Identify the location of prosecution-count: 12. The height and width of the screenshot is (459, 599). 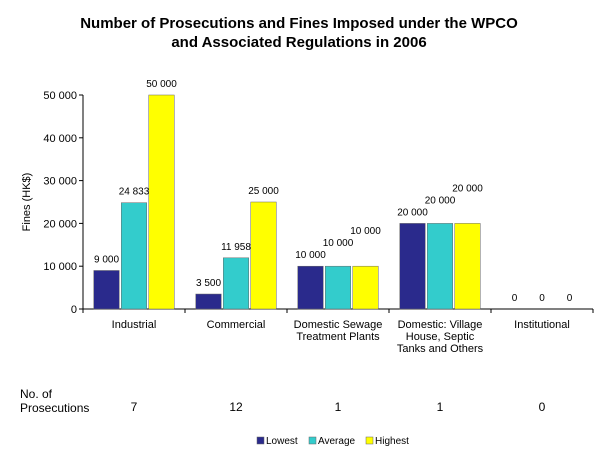
(236, 407).